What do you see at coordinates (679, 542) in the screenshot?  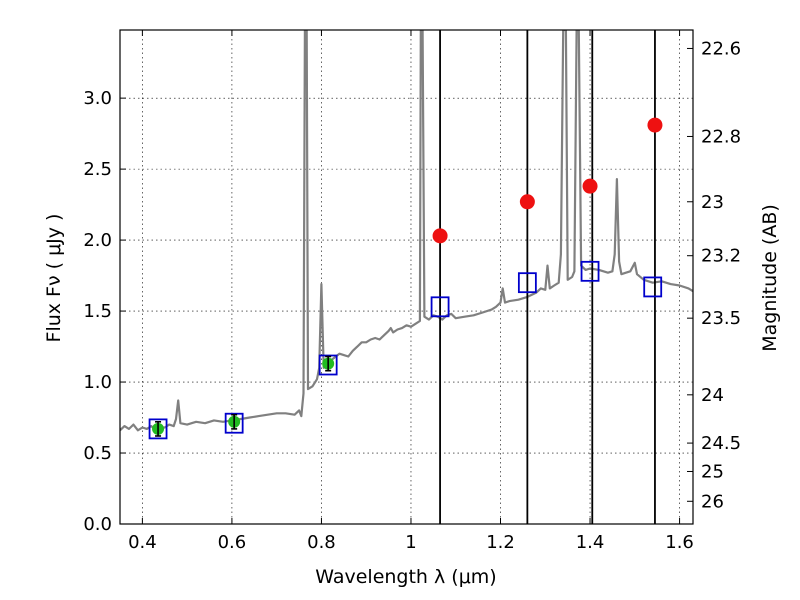 I see `x-tick-label: 1.6` at bounding box center [679, 542].